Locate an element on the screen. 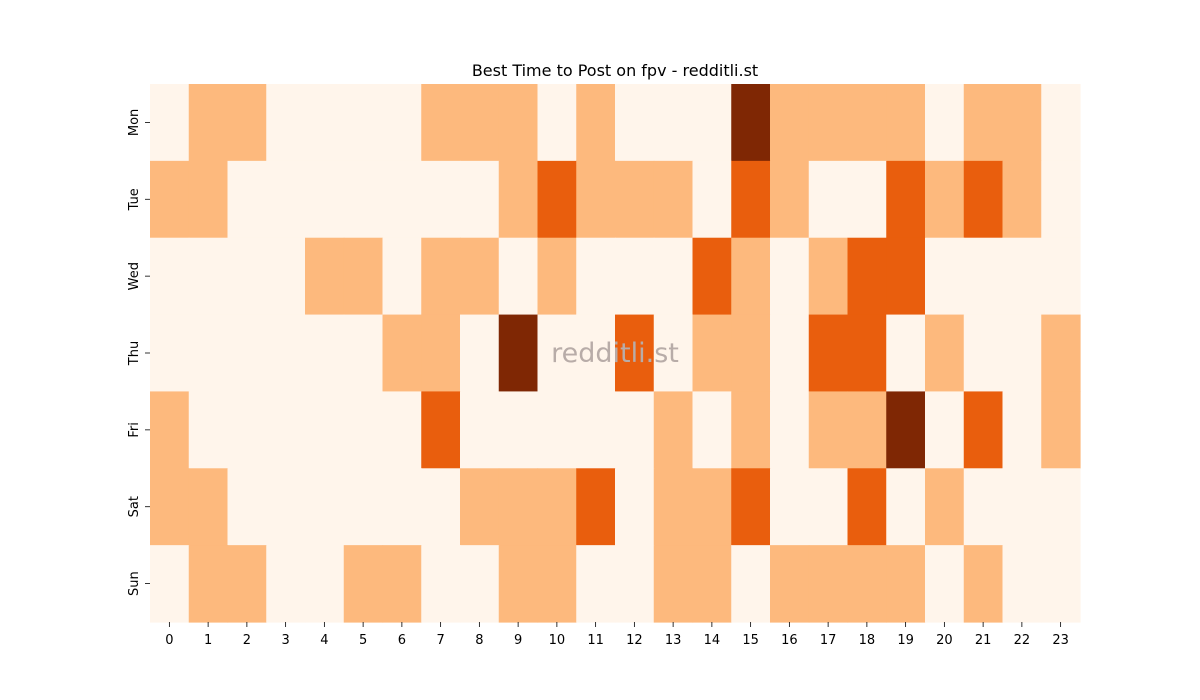 Image resolution: width=1200 pixels, height=700 pixels. x-axis-ticks: 0 1 2 3 4 5 6 7 8 9 10 11 12 13 14 15 16 17 18 19 20 21 22 23 is located at coordinates (617, 635).